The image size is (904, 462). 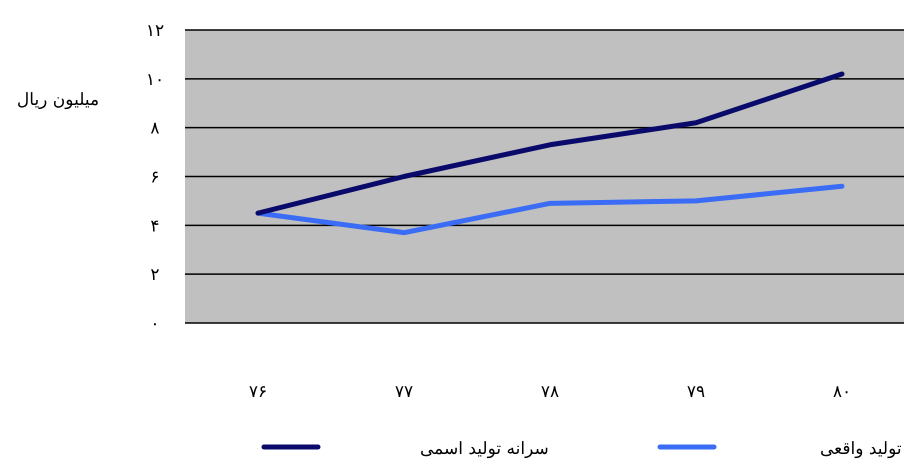 What do you see at coordinates (154, 275) in the screenshot?
I see `y-tick-label: ۲` at bounding box center [154, 275].